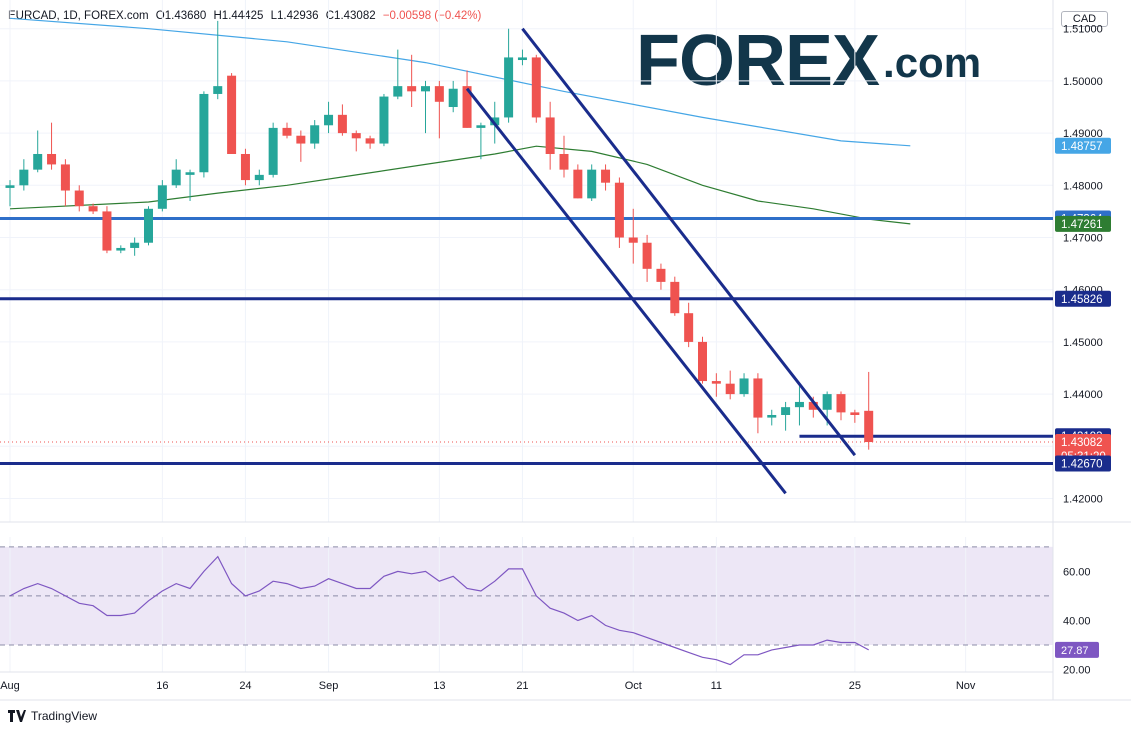 This screenshot has width=1131, height=734. Describe the element at coordinates (162, 686) in the screenshot. I see `time-tick-label: 16` at that location.